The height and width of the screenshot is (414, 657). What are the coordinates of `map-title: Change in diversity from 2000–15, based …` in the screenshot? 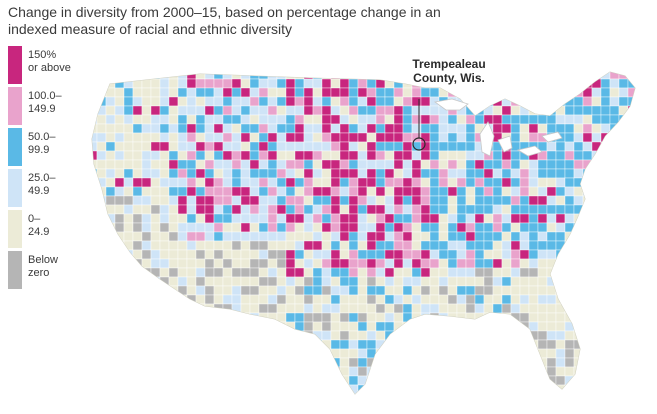 It's located at (328, 21).